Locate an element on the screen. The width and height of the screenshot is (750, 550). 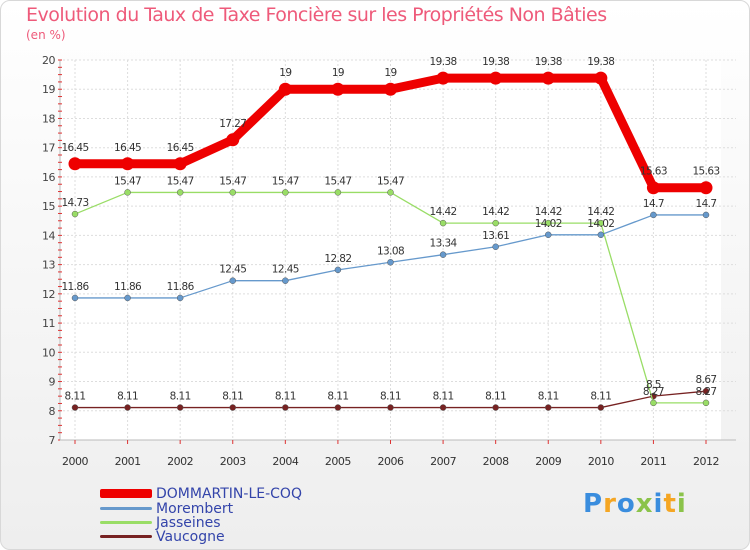
data-label: 12.82 is located at coordinates (337, 259).